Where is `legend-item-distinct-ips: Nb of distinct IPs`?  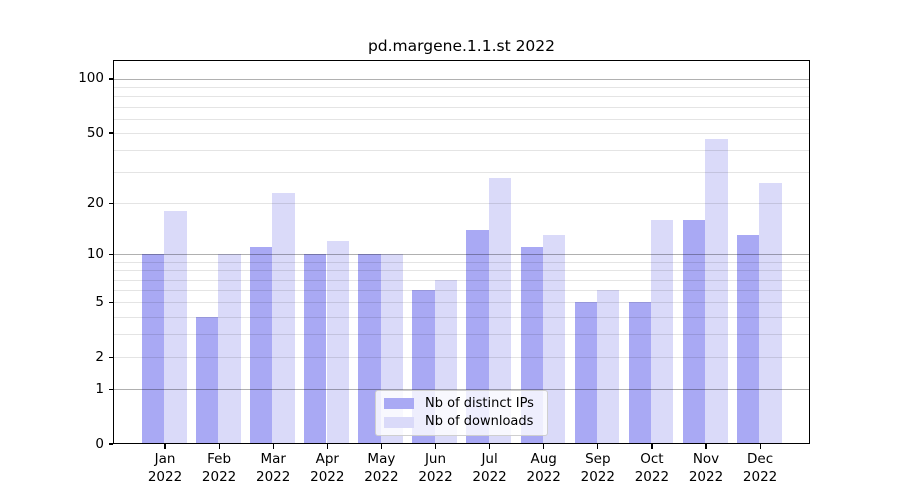
legend-item-distinct-ips: Nb of distinct IPs is located at coordinates (461, 404).